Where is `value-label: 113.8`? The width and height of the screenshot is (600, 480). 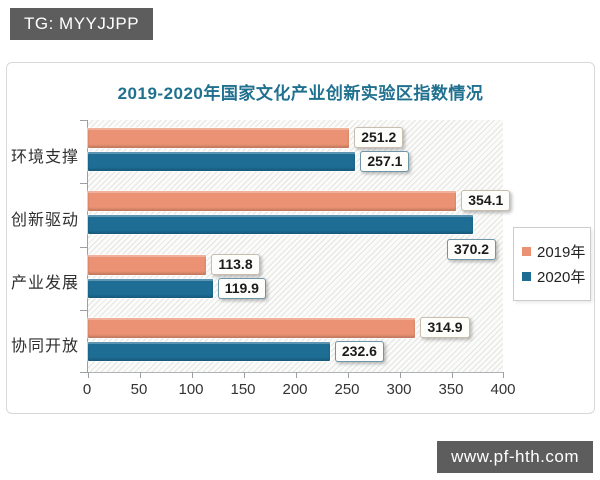 value-label: 113.8 is located at coordinates (235, 264).